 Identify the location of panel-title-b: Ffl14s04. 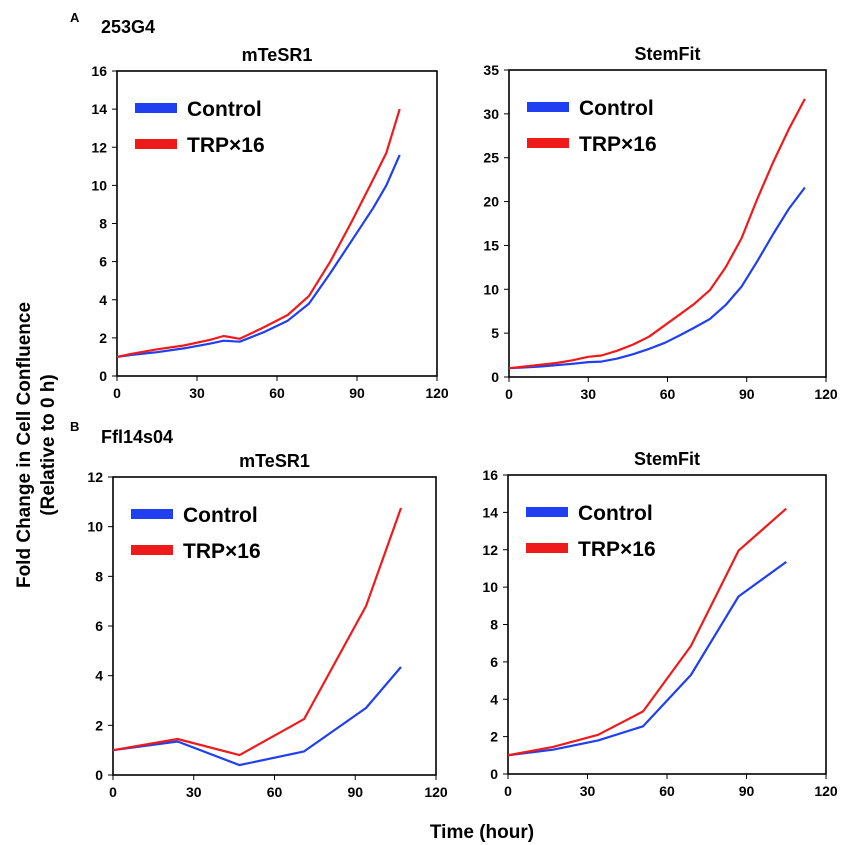
(137, 437).